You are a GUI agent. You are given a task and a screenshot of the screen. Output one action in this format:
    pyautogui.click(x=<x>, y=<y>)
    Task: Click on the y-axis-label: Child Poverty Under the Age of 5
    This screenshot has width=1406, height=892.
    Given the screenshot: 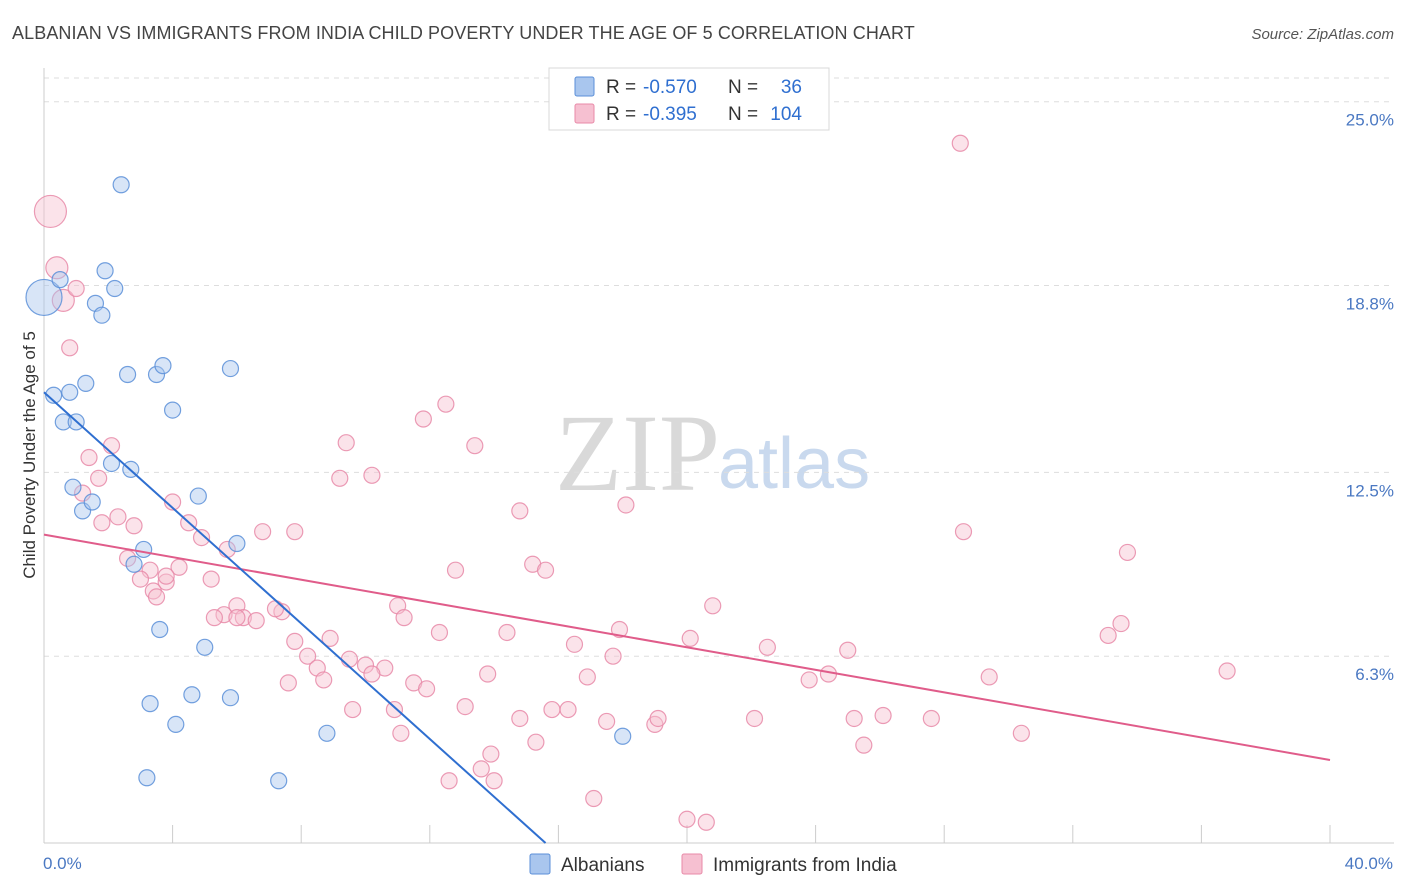 What is the action you would take?
    pyautogui.click(x=29, y=455)
    